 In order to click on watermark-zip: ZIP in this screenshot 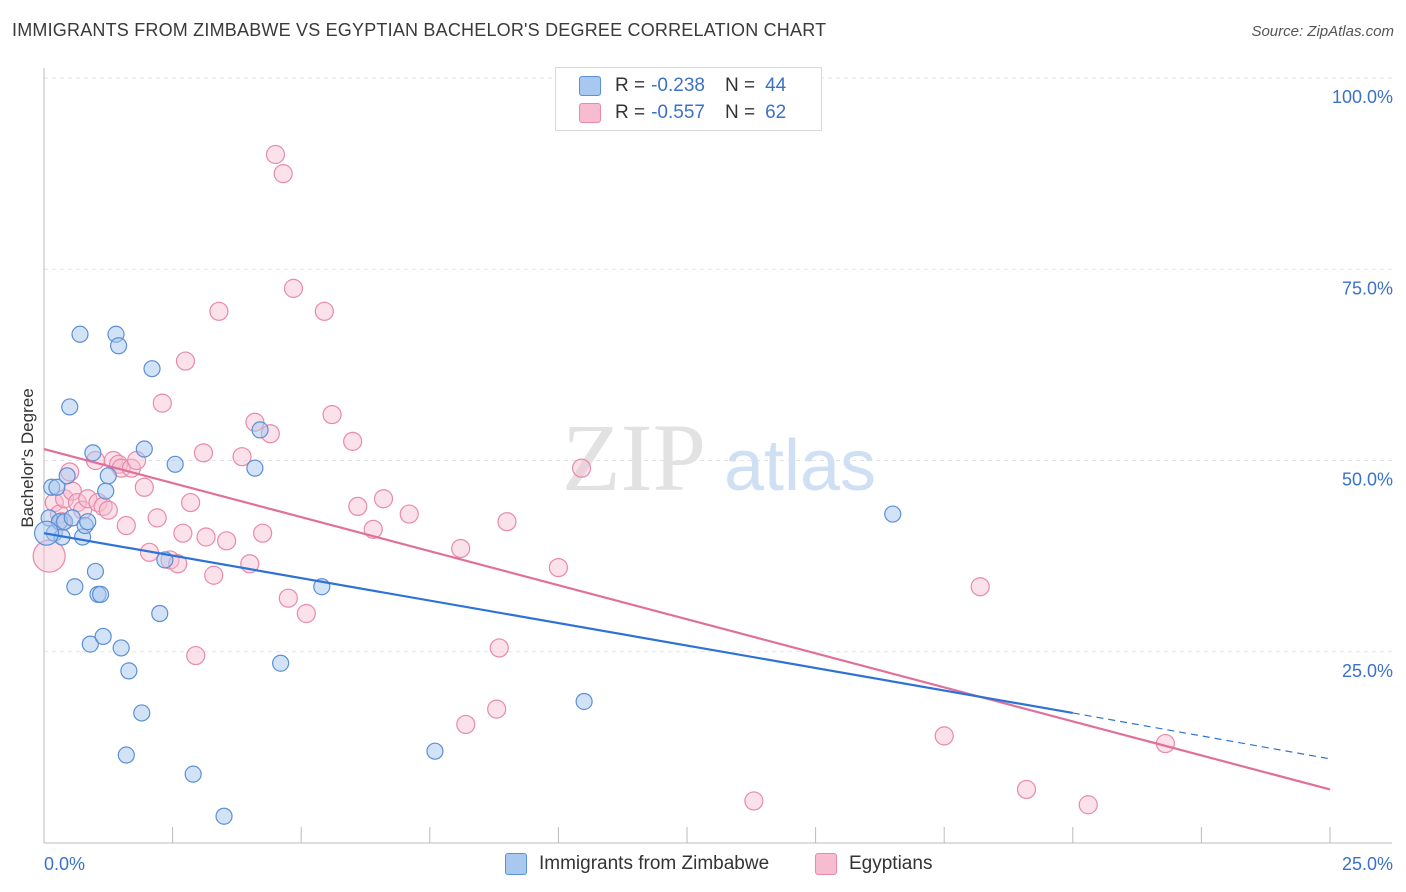, I will do `click(634, 457)`.